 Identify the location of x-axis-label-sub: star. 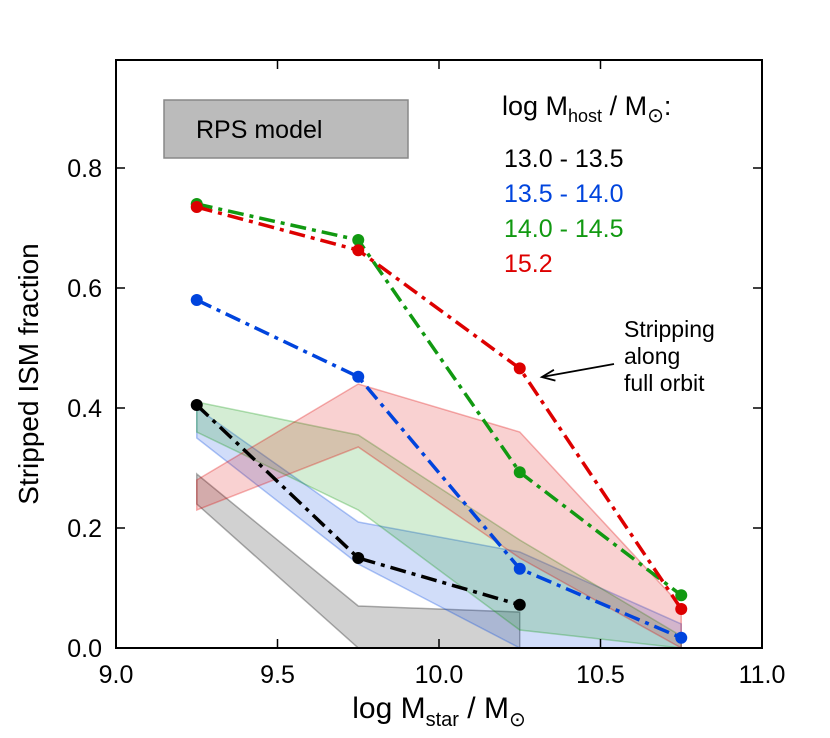
(443, 720).